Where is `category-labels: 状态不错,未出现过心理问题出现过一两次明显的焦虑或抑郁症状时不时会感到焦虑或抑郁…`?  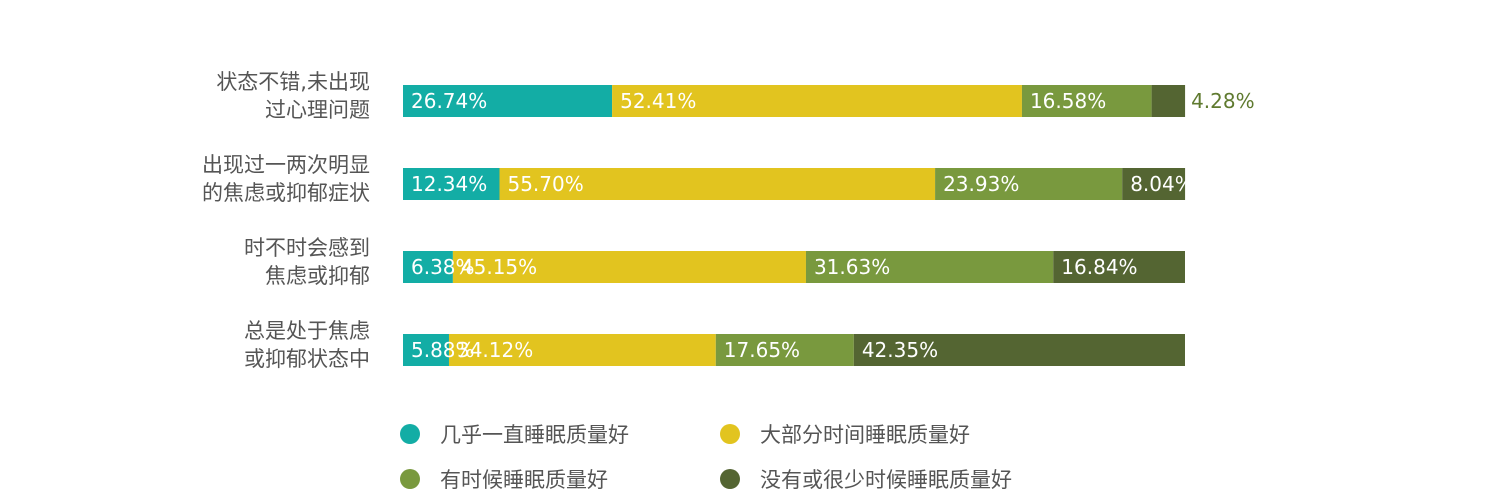
category-labels: 状态不错,未出现过心理问题出现过一两次明显的焦虑或抑郁症状时不时会感到焦虑或抑郁… is located at coordinates (286, 220).